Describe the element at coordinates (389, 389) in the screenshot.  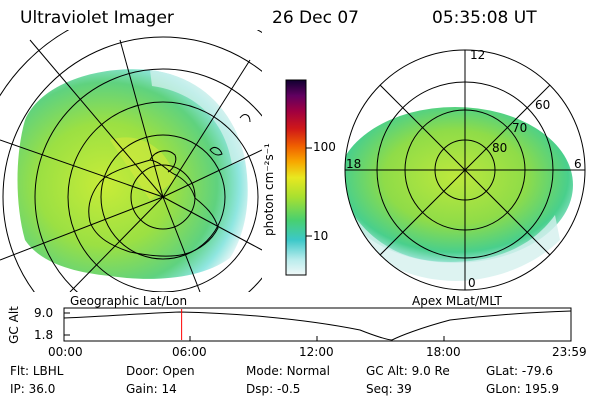
I see `status-seq: Seq: 39` at that location.